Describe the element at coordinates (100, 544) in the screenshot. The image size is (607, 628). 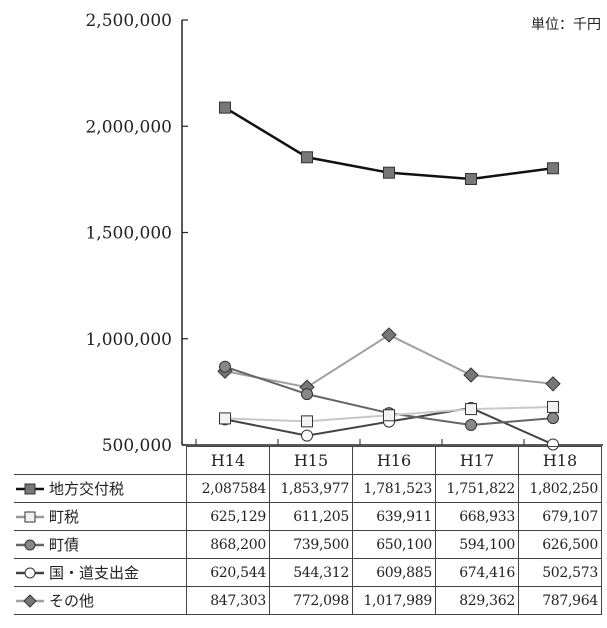
I see `legend-entry: 町債` at that location.